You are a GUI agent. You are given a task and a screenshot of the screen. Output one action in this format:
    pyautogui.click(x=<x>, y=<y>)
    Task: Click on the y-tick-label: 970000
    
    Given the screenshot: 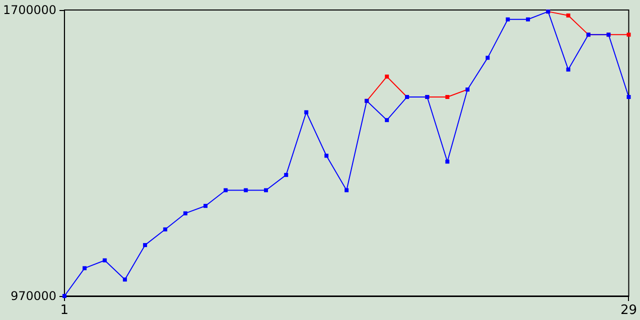 What is the action you would take?
    pyautogui.click(x=33, y=296)
    